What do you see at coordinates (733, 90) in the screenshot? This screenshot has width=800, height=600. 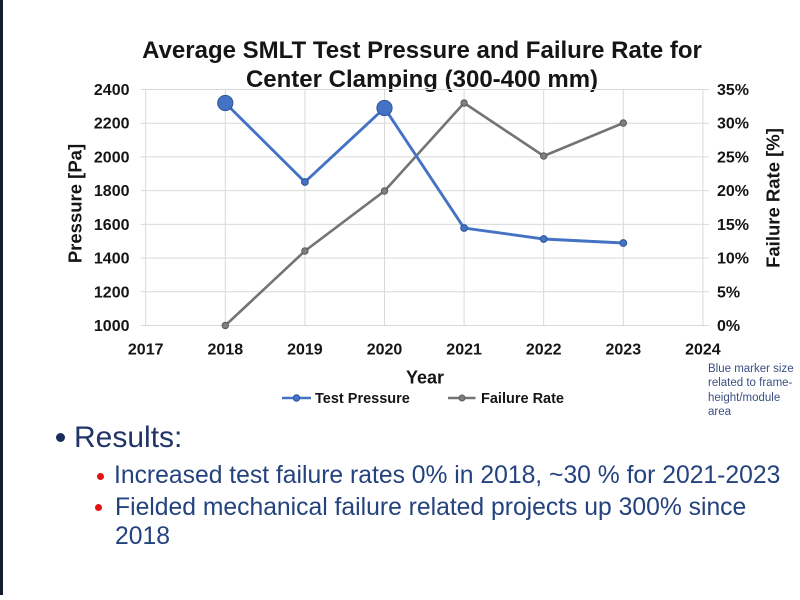 I see `svg-text: 35%` at bounding box center [733, 90].